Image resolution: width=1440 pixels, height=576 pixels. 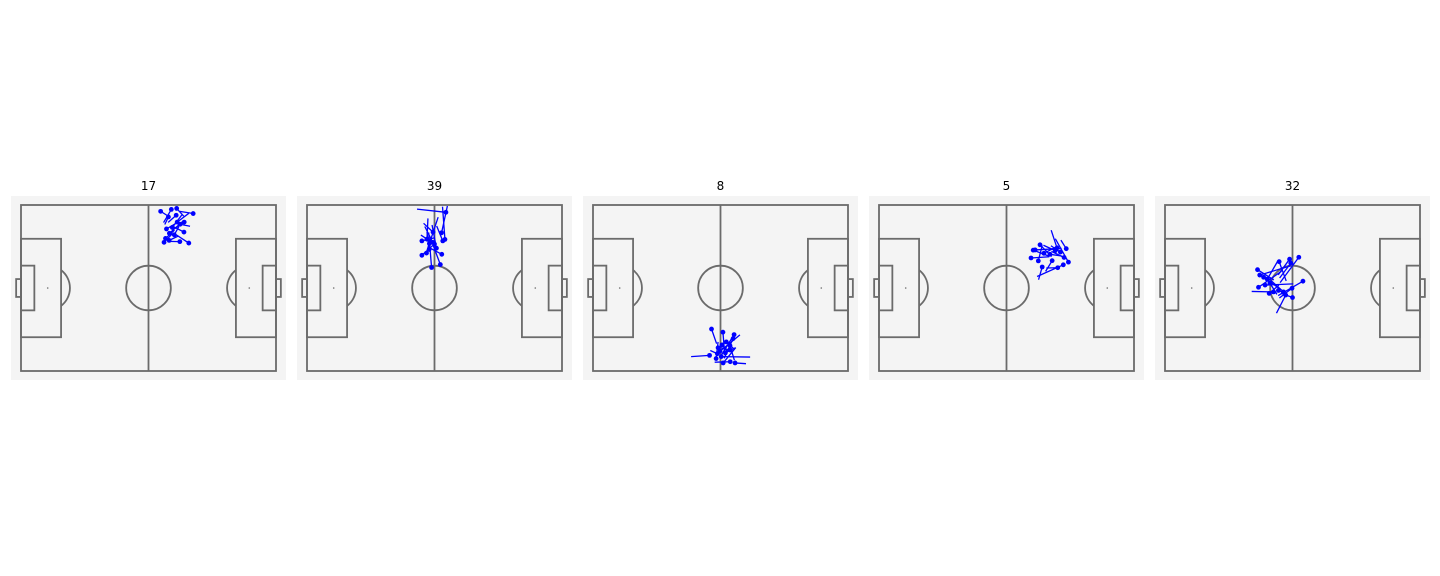 I want to click on pitch-panel-5: 32, so click(x=1292, y=279).